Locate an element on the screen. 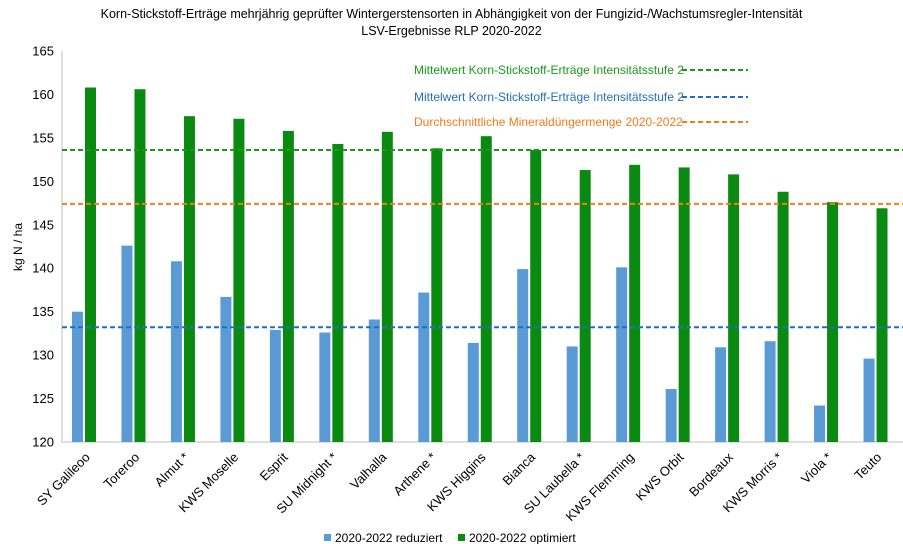  y-axis-label: kg N / ha is located at coordinates (18, 247).